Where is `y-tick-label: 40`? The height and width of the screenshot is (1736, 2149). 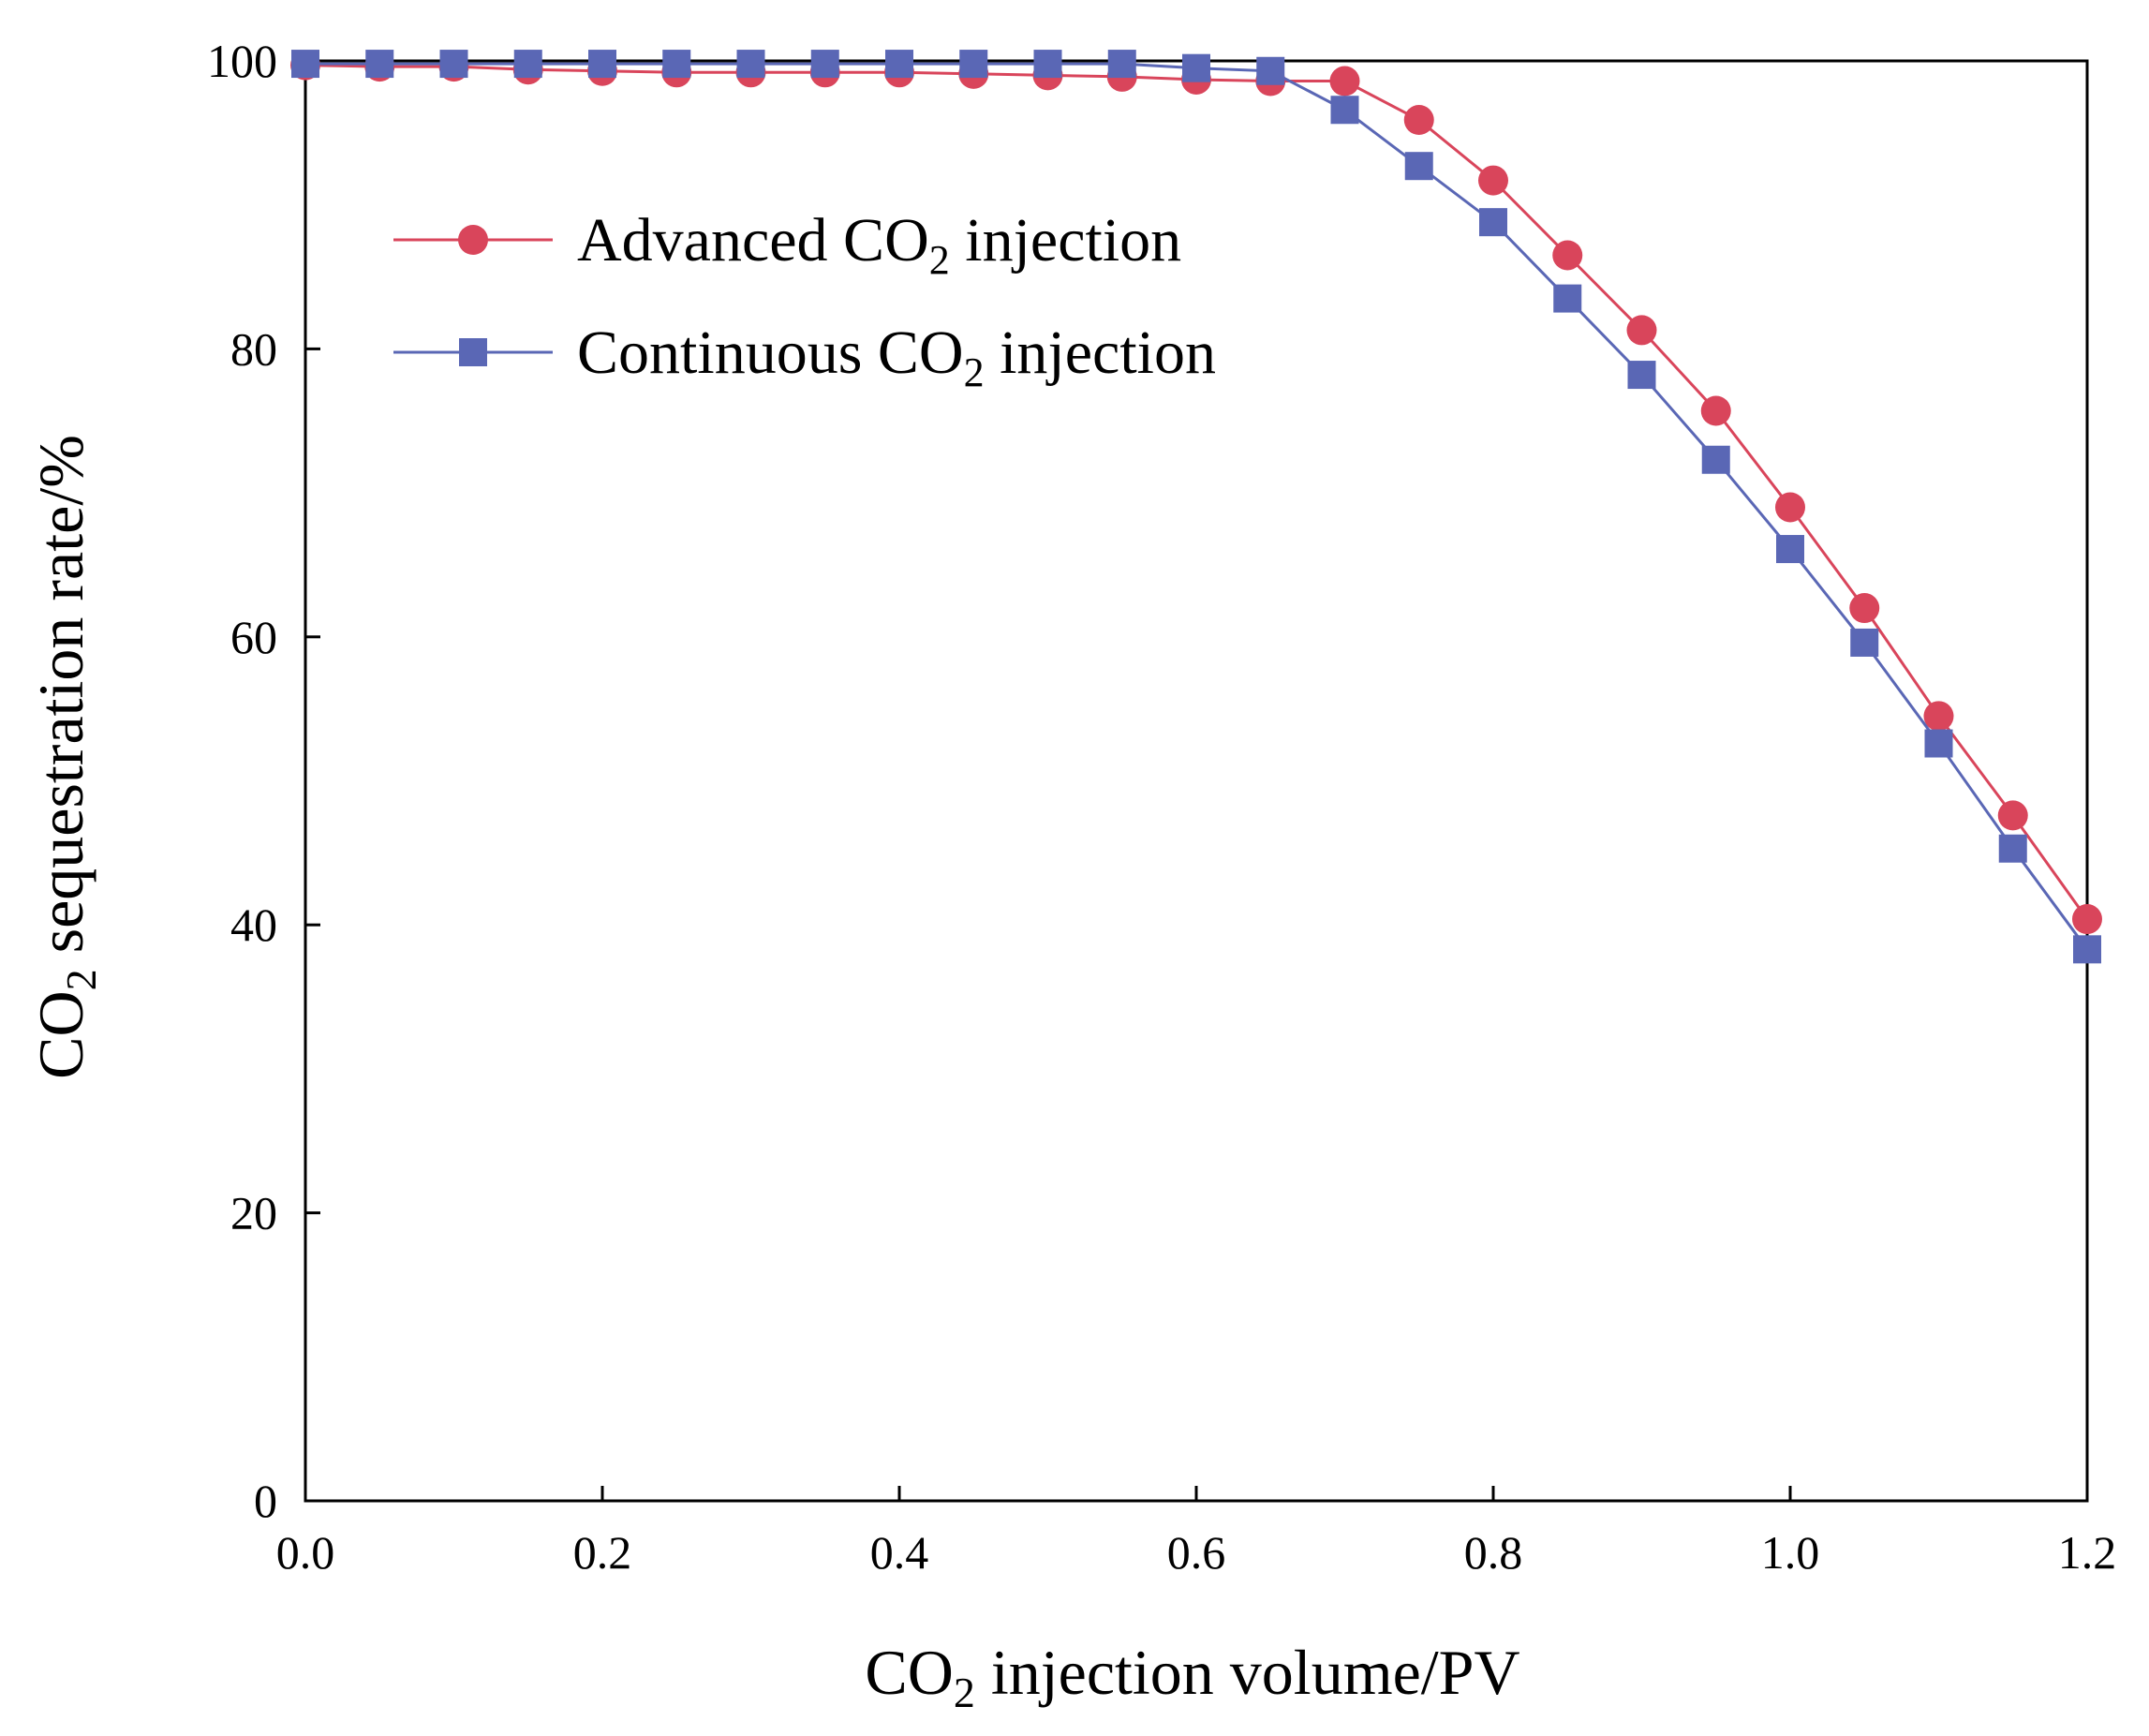 y-tick-label: 40 is located at coordinates (254, 925).